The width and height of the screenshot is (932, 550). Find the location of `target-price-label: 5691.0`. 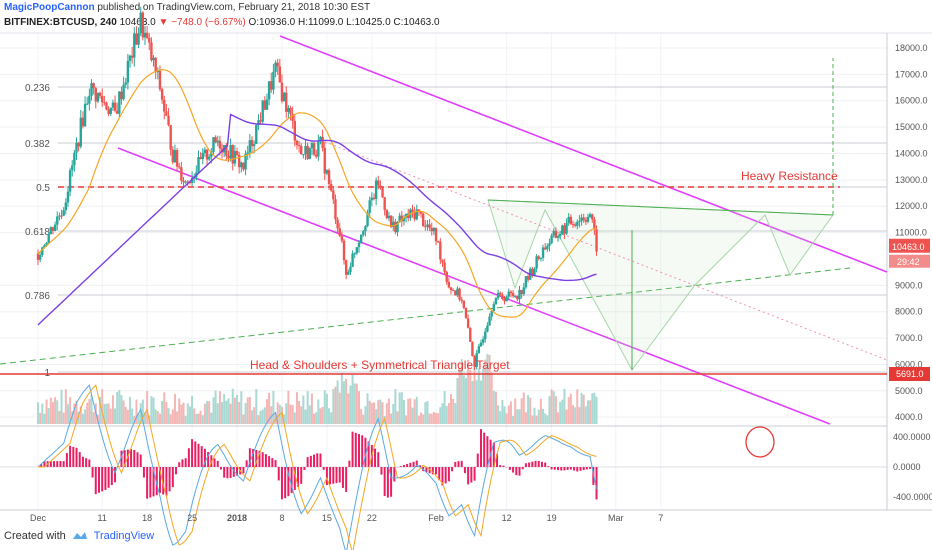

target-price-label: 5691.0 is located at coordinates (910, 374).